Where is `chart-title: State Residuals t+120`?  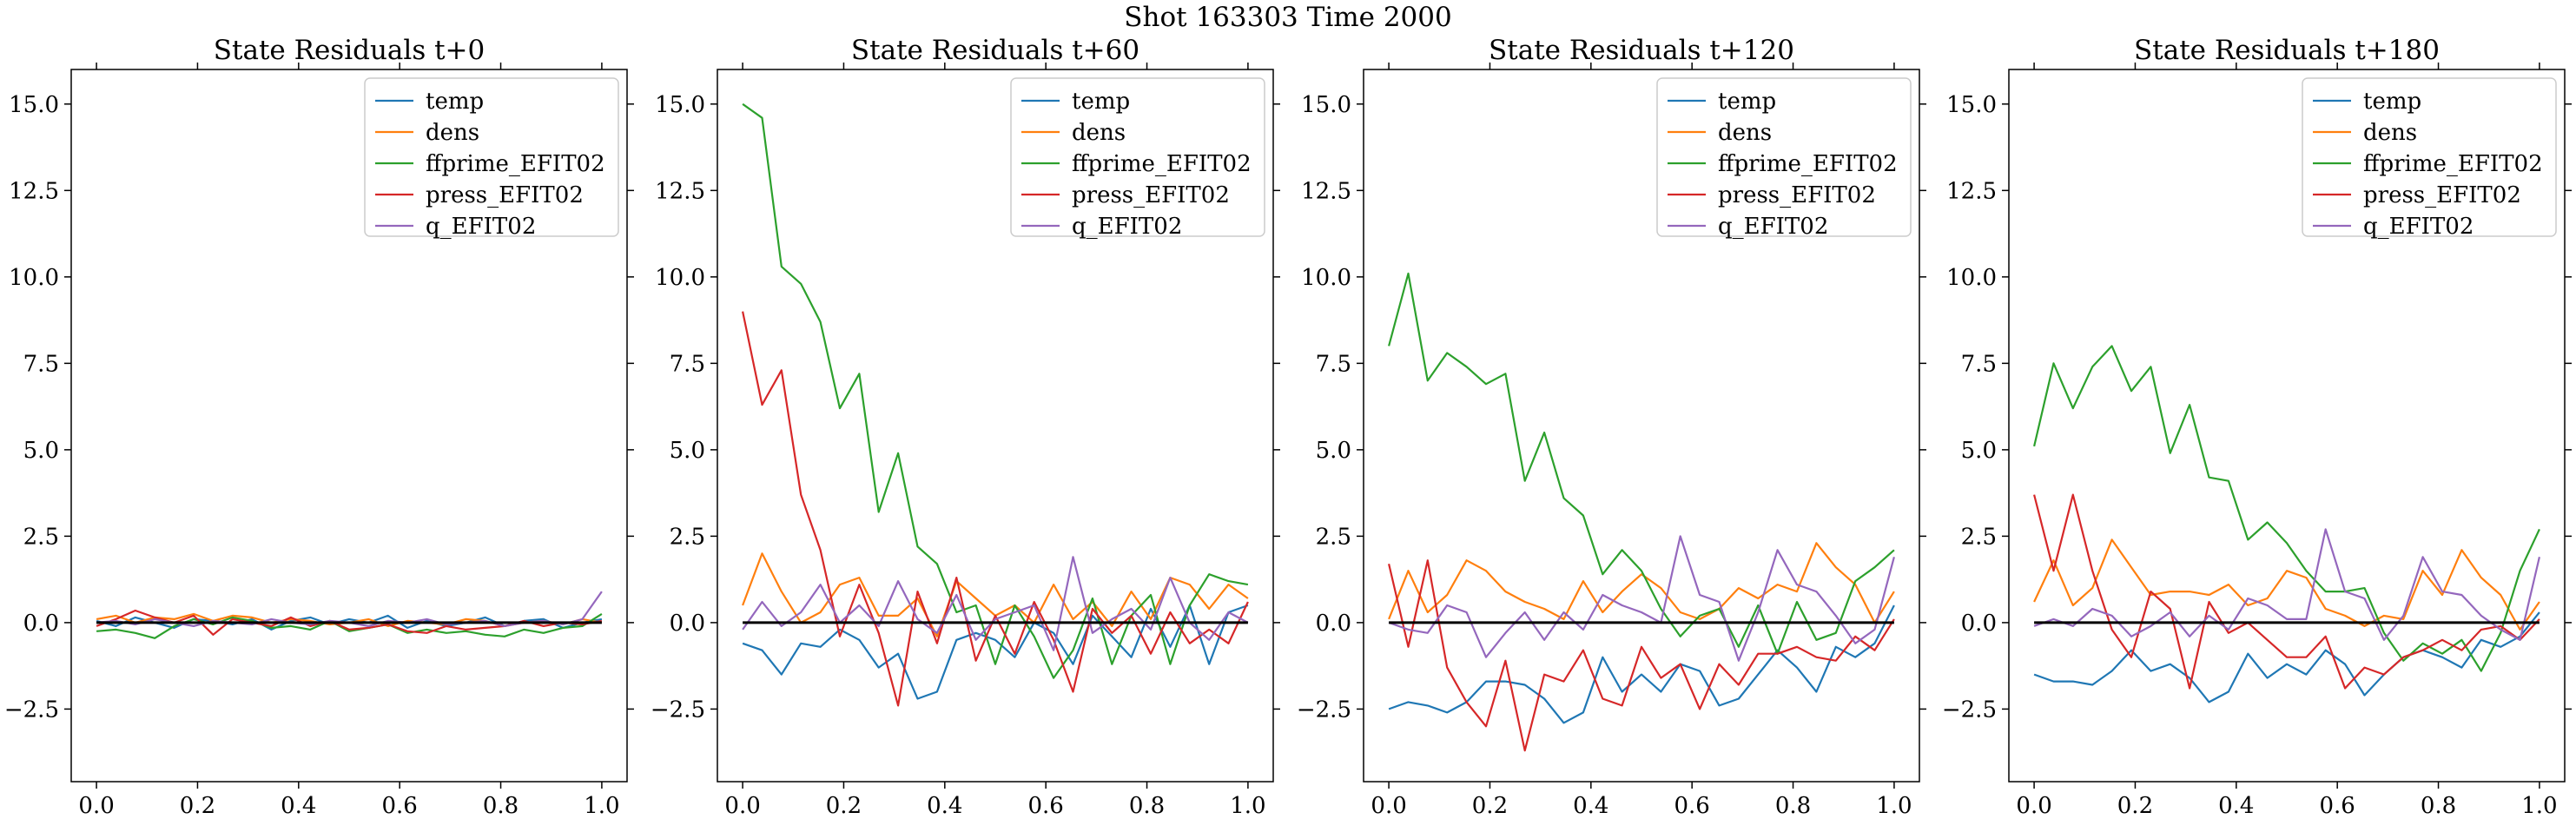
chart-title: State Residuals t+120 is located at coordinates (1642, 50).